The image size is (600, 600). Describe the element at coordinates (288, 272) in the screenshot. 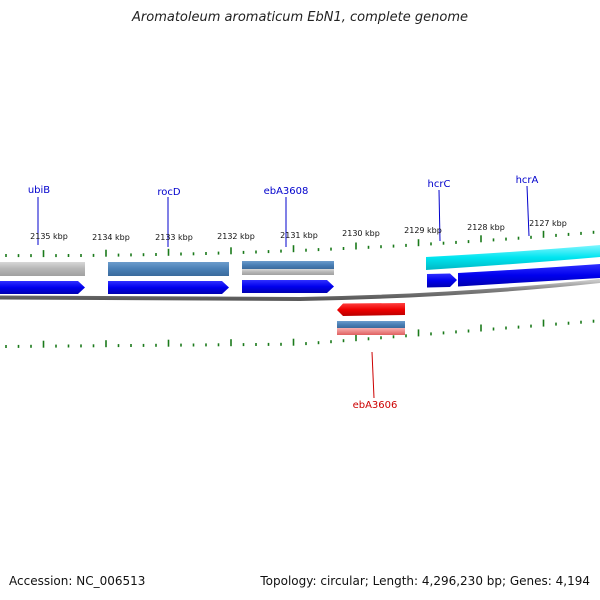

I see `gene-feature-ebA3608-lower` at that location.